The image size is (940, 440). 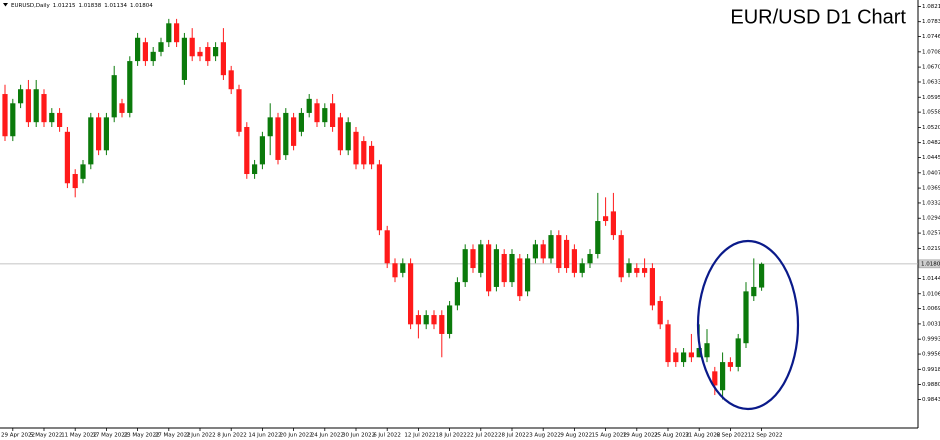 What do you see at coordinates (765, 436) in the screenshot?
I see `x-tick-label: 12 Sep 2022` at bounding box center [765, 436].